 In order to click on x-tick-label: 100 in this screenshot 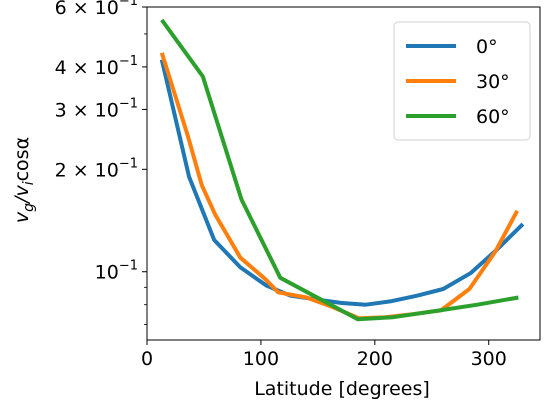, I will do `click(261, 359)`.